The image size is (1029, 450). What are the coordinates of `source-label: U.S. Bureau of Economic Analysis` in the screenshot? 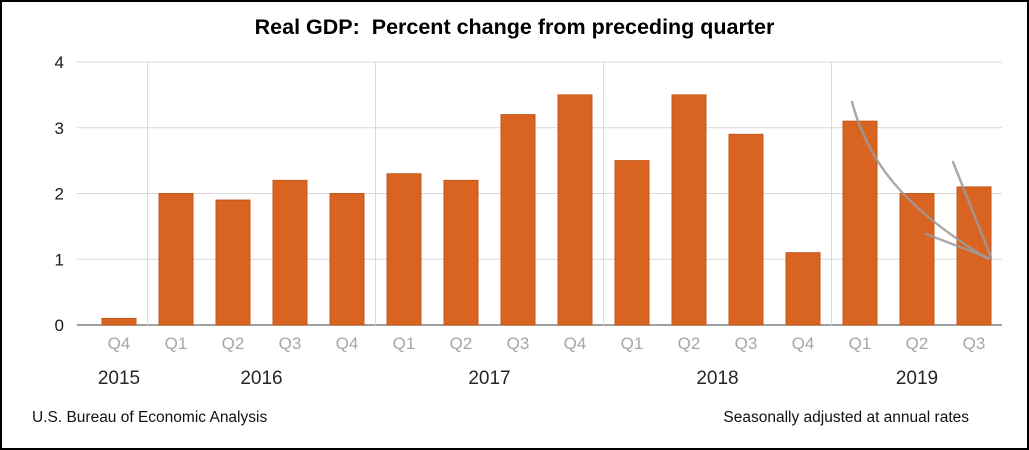 It's located at (150, 417).